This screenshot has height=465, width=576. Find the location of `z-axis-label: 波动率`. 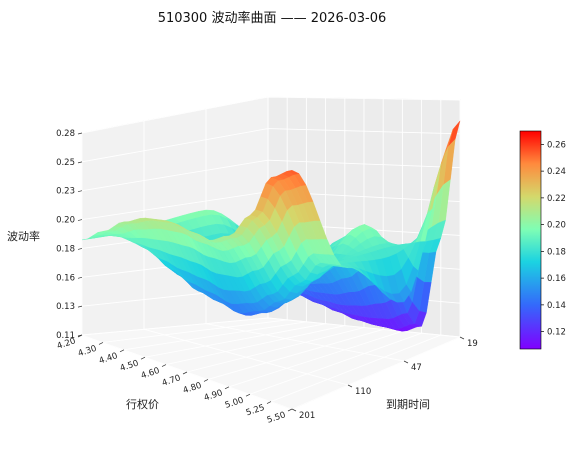

z-axis-label: 波动率 is located at coordinates (23, 236).